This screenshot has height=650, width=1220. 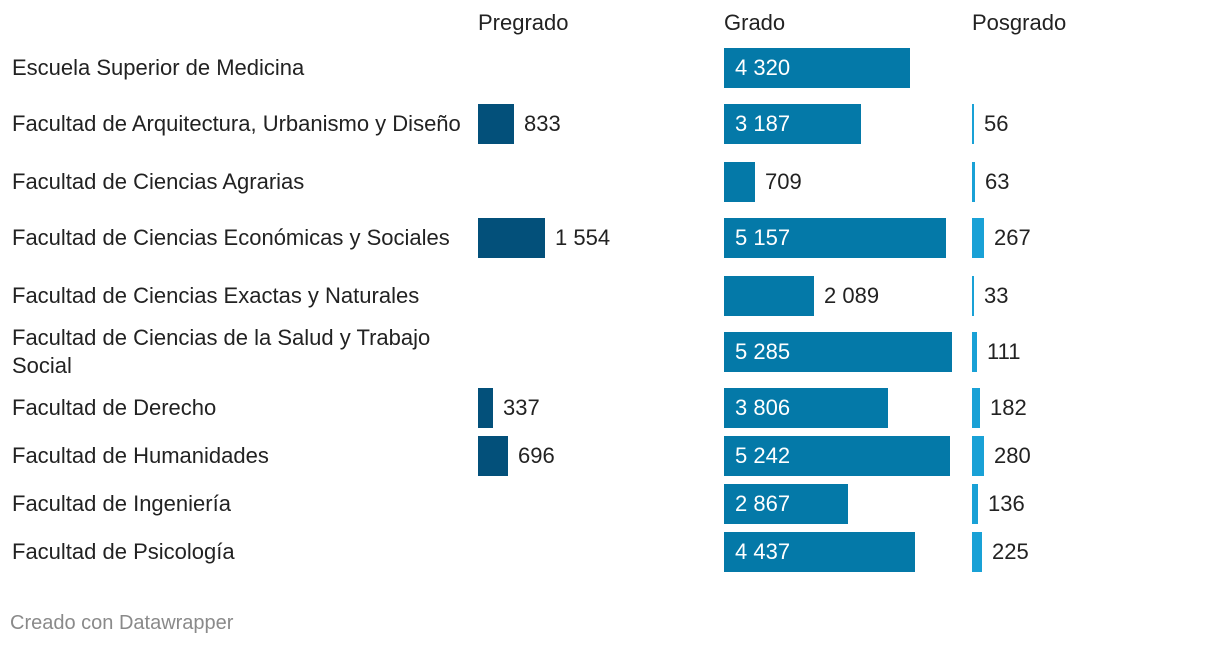 What do you see at coordinates (763, 237) in the screenshot?
I see `value-label-grado: 5 157` at bounding box center [763, 237].